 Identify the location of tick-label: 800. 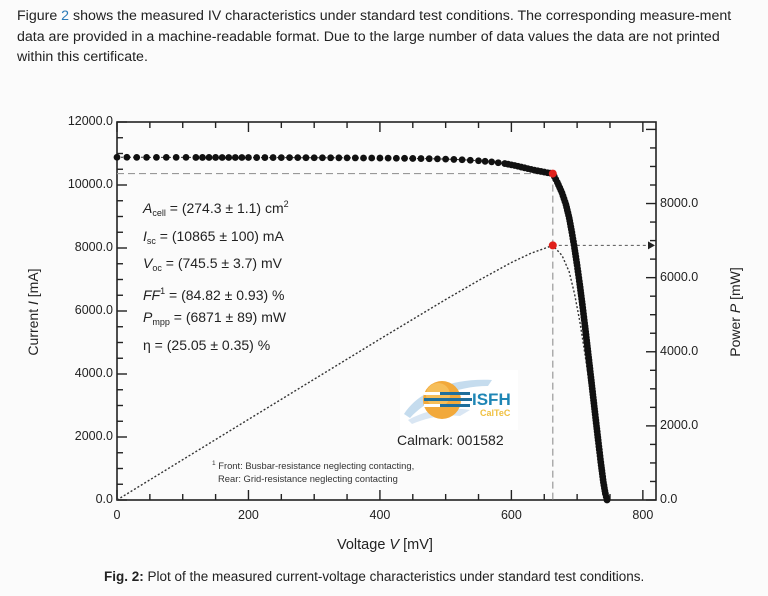
(643, 515).